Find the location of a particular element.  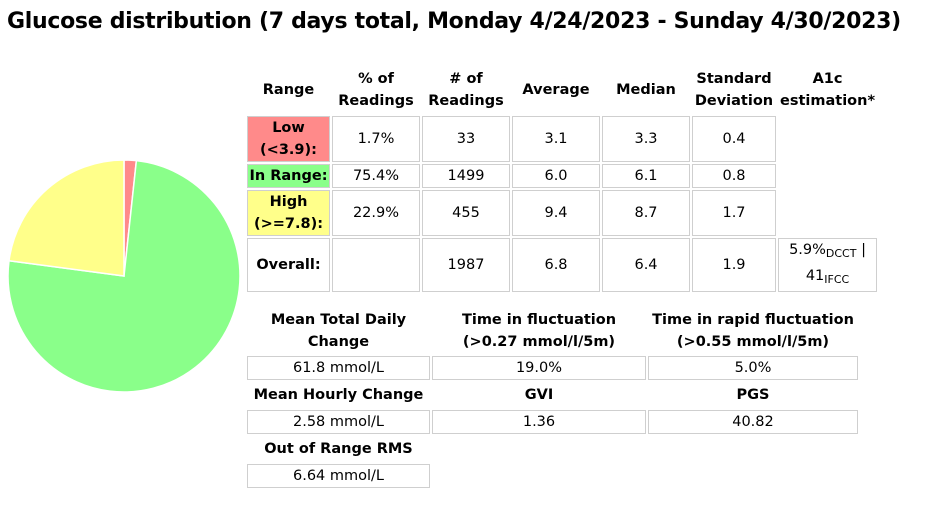

variability-header-row: Mean Hourly Change GVI PGS is located at coordinates (552, 395).